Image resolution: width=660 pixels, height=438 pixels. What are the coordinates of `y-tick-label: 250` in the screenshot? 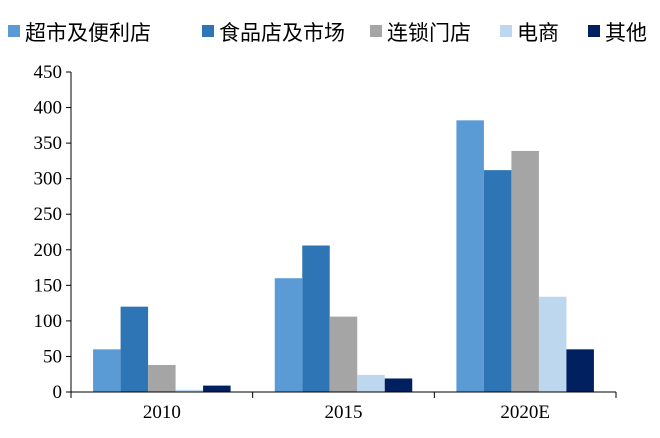 It's located at (48, 214).